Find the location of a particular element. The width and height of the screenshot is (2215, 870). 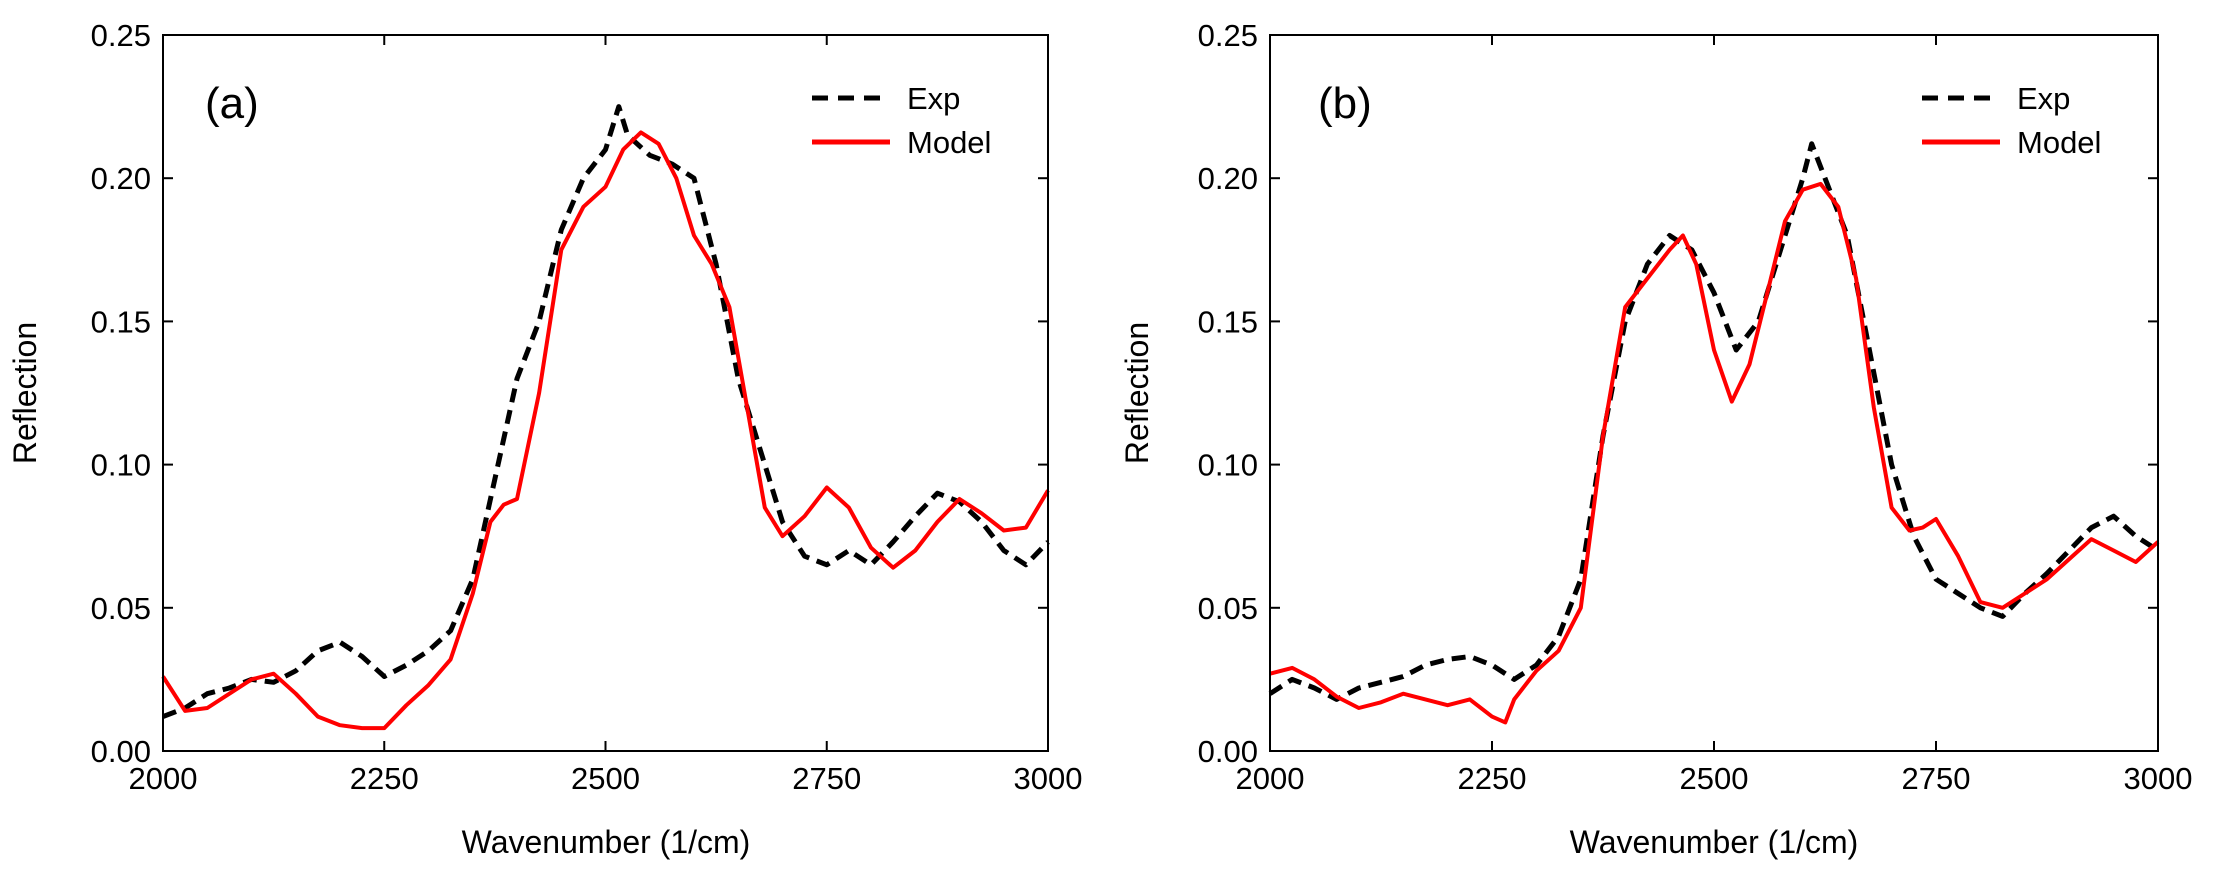

y-axis-title-b: Reflection is located at coordinates (1137, 393).